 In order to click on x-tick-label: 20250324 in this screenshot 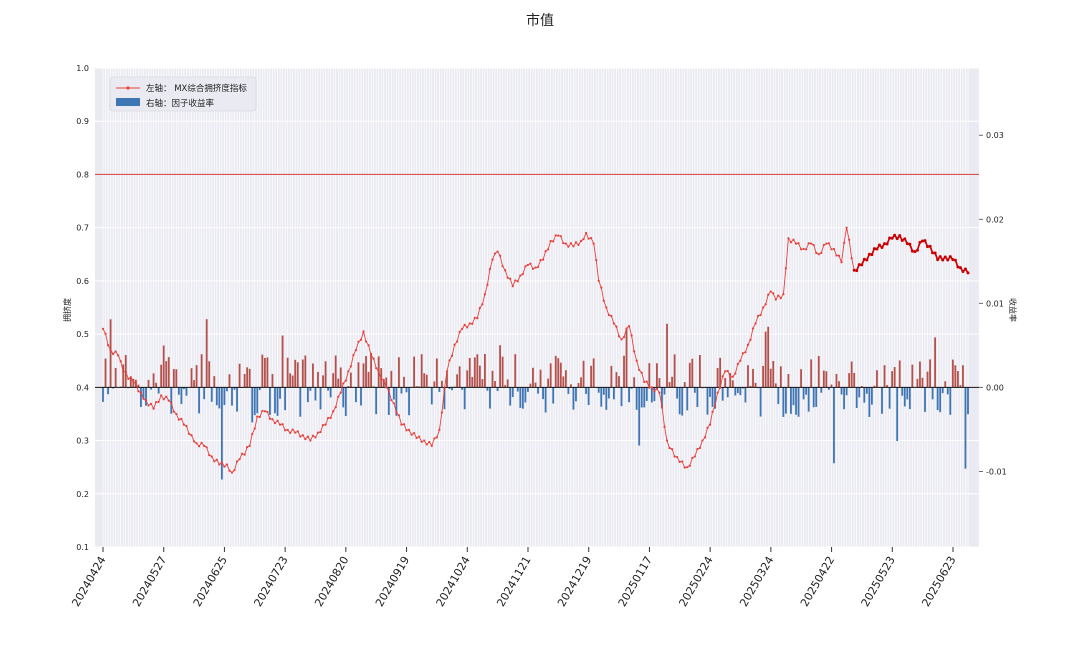, I will do `click(756, 581)`.